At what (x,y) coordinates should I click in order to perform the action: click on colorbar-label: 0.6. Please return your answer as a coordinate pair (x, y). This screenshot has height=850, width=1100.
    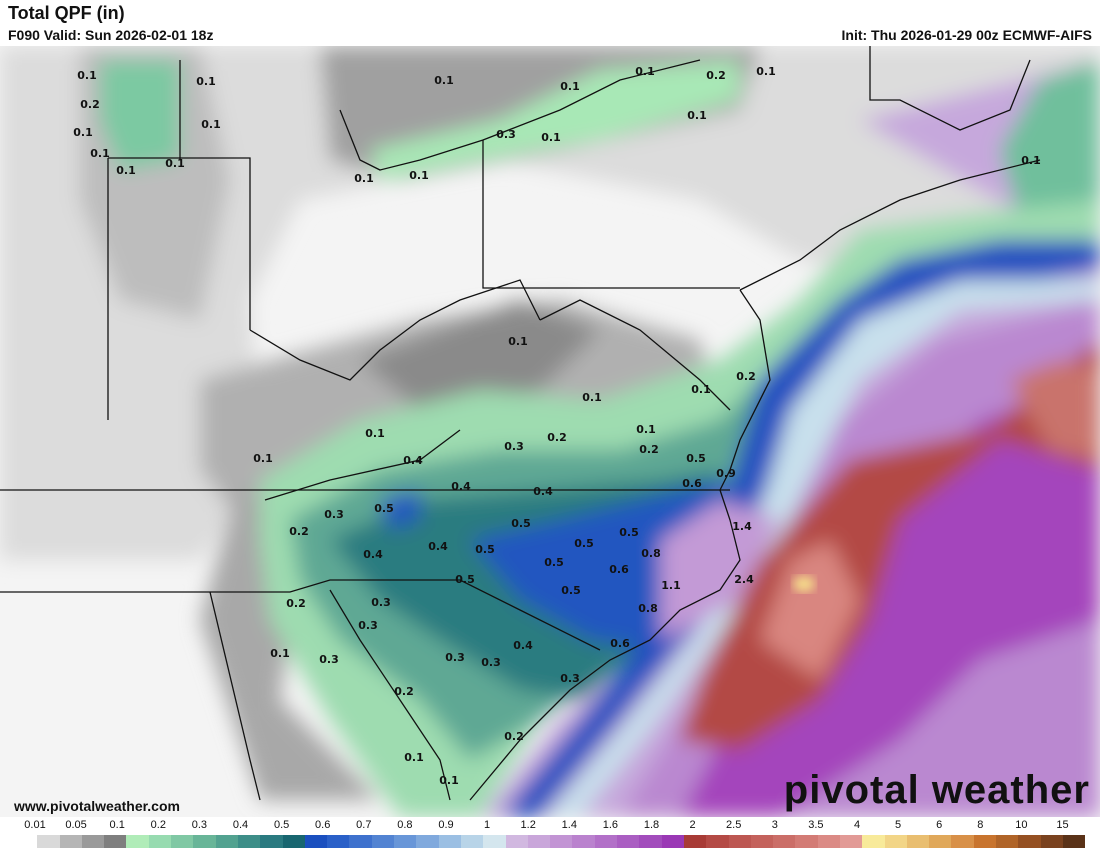
    Looking at the image, I should click on (323, 825).